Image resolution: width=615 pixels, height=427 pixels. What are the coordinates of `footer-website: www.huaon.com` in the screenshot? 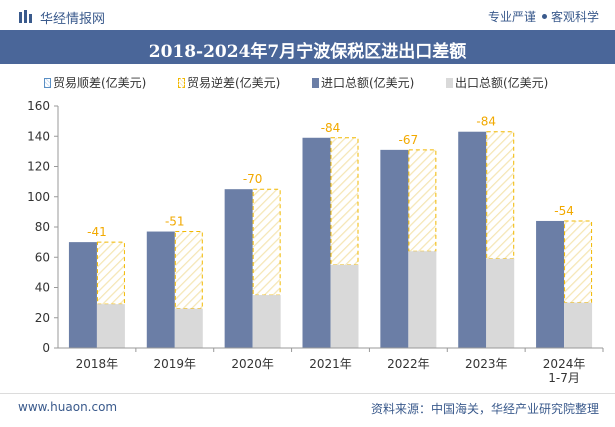 It's located at (68, 407).